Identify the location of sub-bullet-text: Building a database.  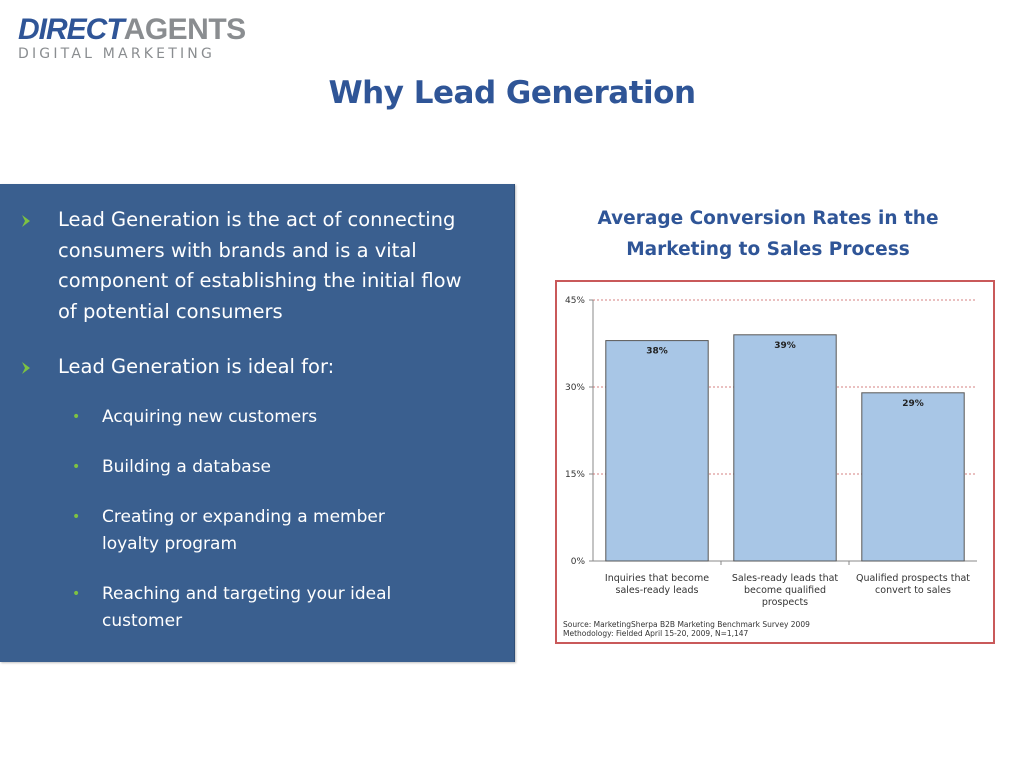
(187, 467).